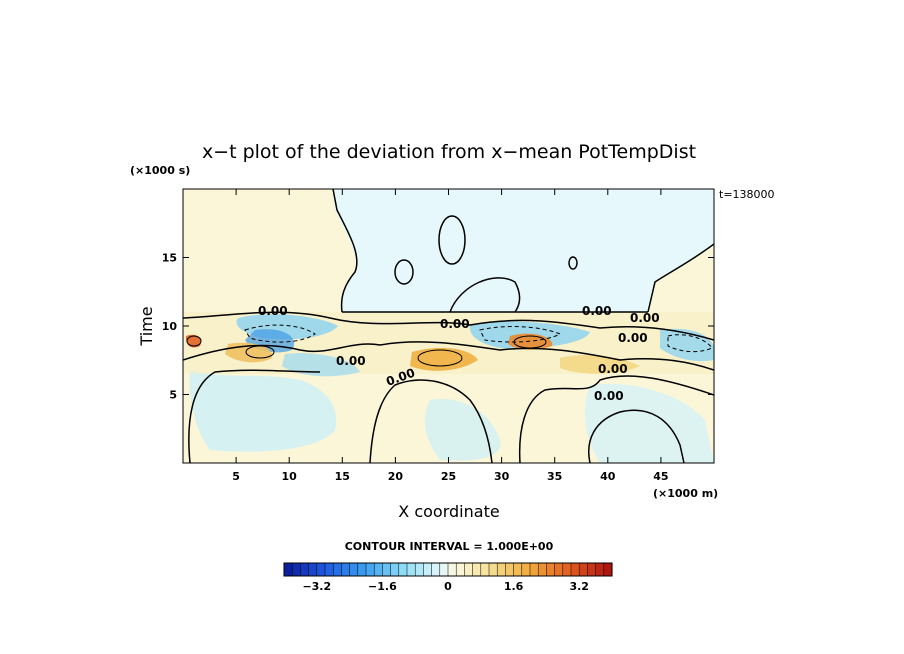 This screenshot has height=654, width=904. I want to click on contour-dip, so click(485, 295).